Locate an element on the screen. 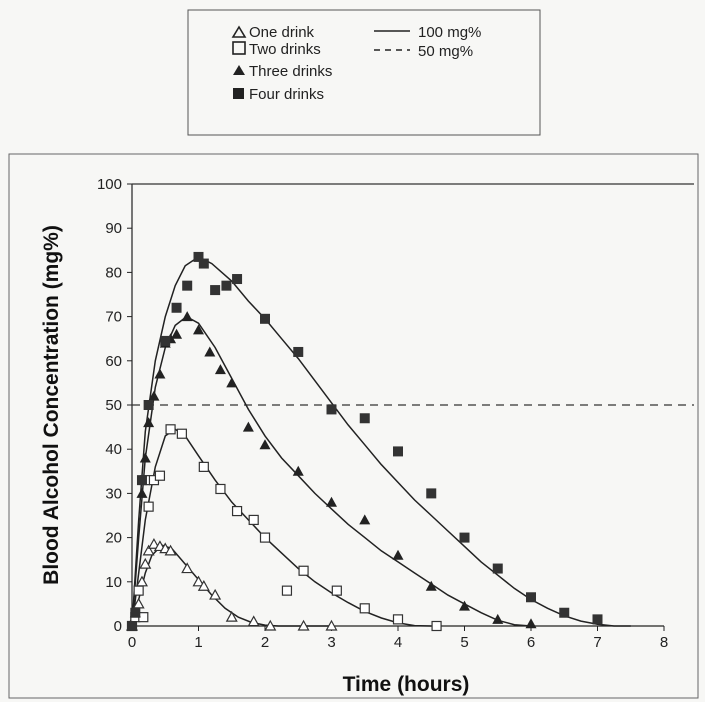 The height and width of the screenshot is (702, 705). x-tick-label: 3 is located at coordinates (331, 642).